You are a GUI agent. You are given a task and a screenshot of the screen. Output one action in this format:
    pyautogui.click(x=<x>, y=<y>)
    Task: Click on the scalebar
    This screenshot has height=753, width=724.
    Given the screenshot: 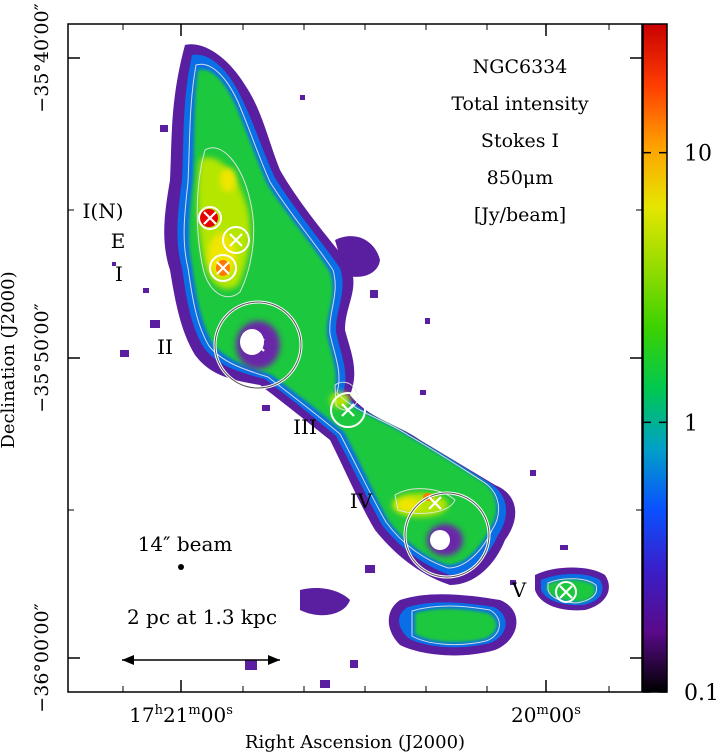 What is the action you would take?
    pyautogui.click(x=201, y=660)
    